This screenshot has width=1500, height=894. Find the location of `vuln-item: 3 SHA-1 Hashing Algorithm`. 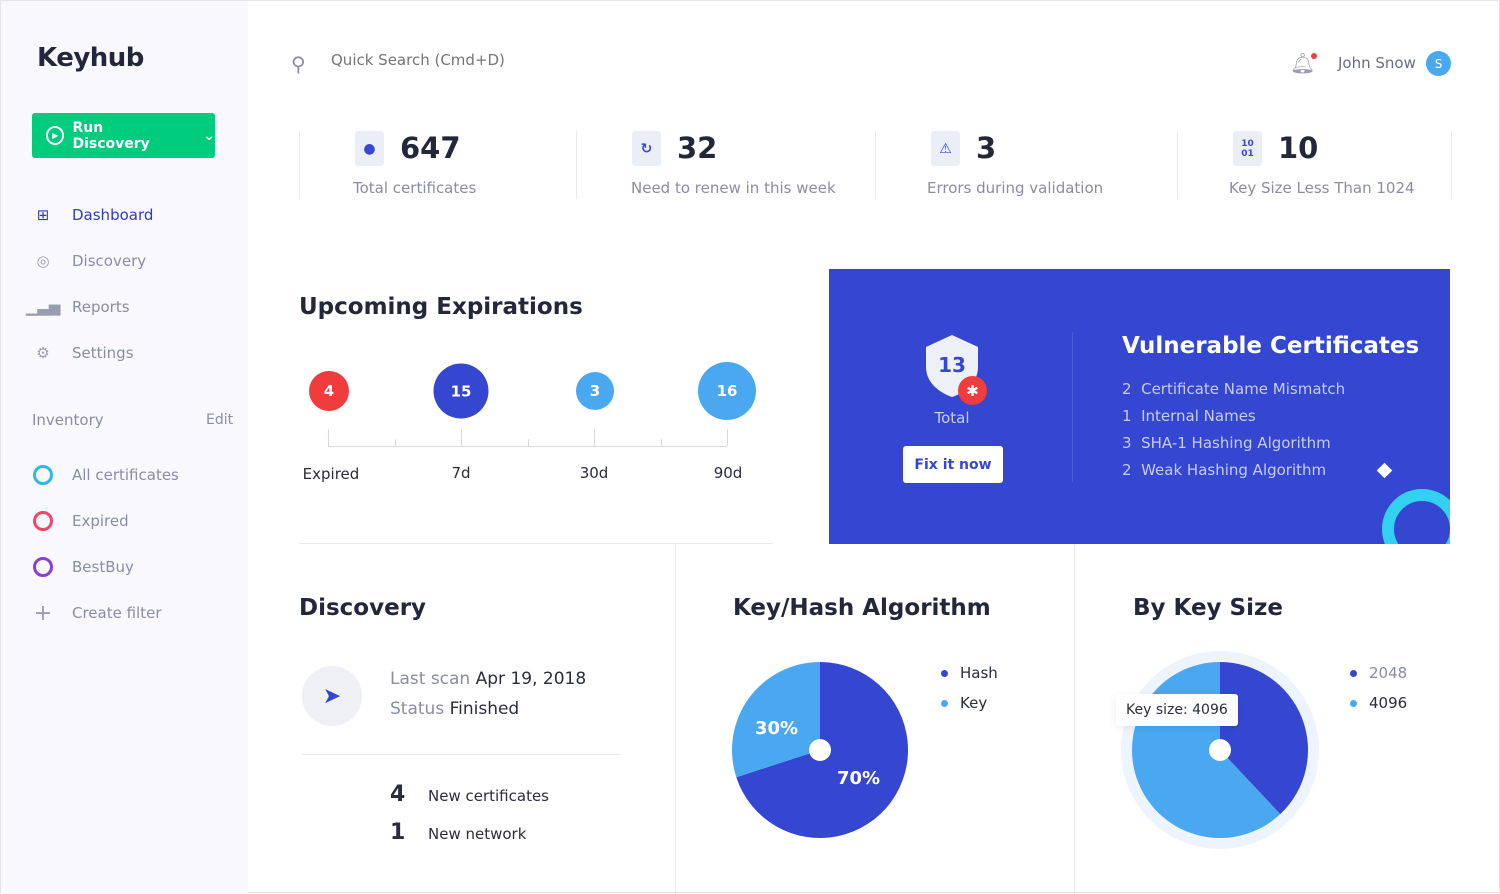

vuln-item: 3 SHA-1 Hashing Algorithm is located at coordinates (1226, 443).